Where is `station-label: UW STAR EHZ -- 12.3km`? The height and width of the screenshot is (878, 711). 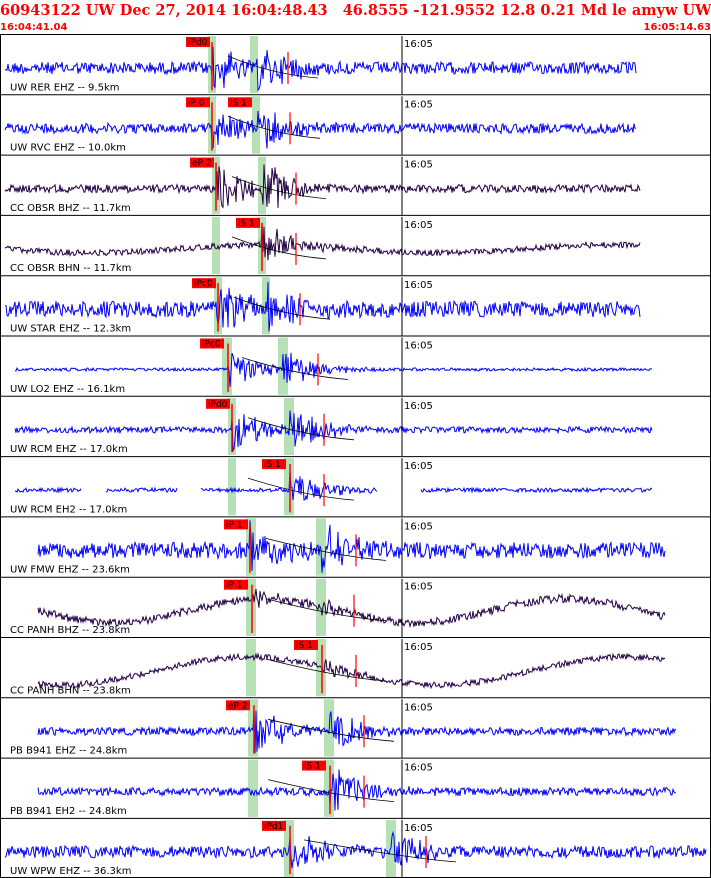
station-label: UW STAR EHZ -- 12.3km is located at coordinates (70, 329).